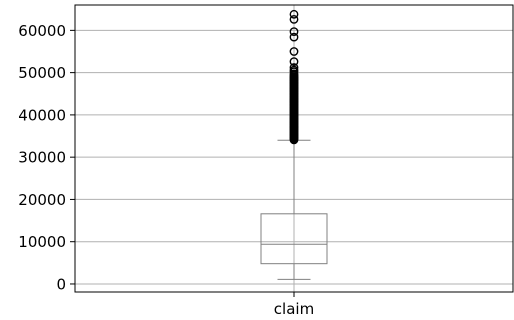 The height and width of the screenshot is (320, 514). Describe the element at coordinates (42, 115) in the screenshot. I see `y-tick-label: 40000` at that location.